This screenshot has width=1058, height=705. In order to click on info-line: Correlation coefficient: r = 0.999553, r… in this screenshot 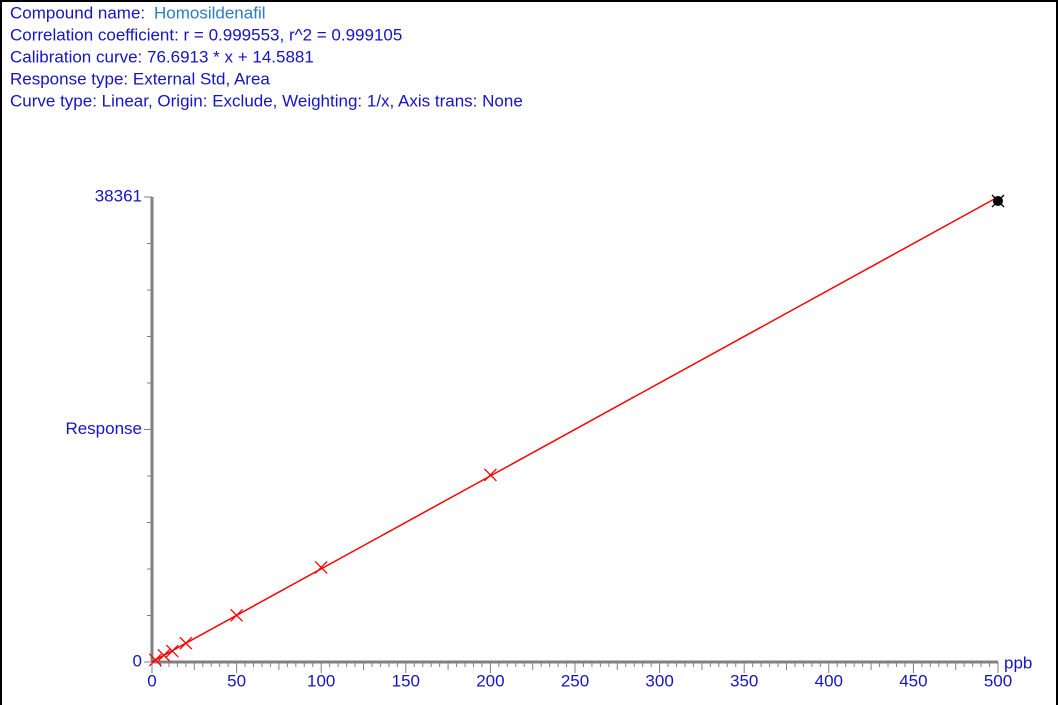, I will do `click(206, 34)`.